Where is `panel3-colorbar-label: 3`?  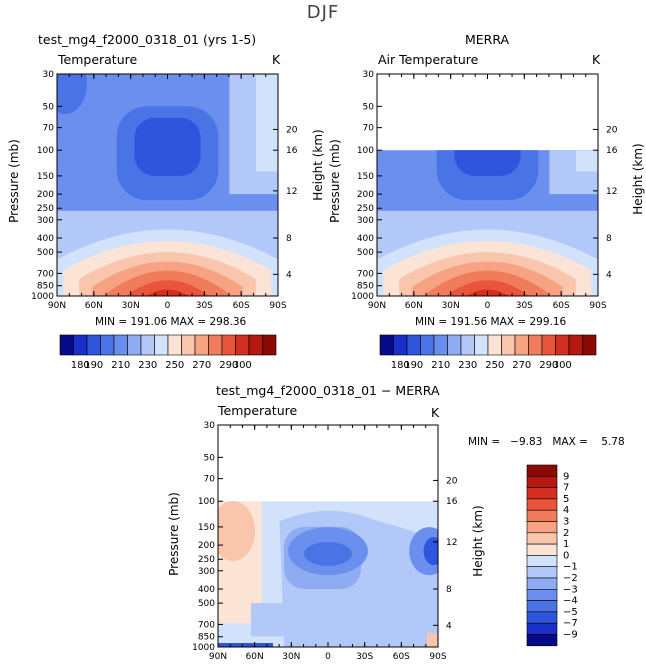 panel3-colorbar-label: 3 is located at coordinates (566, 522).